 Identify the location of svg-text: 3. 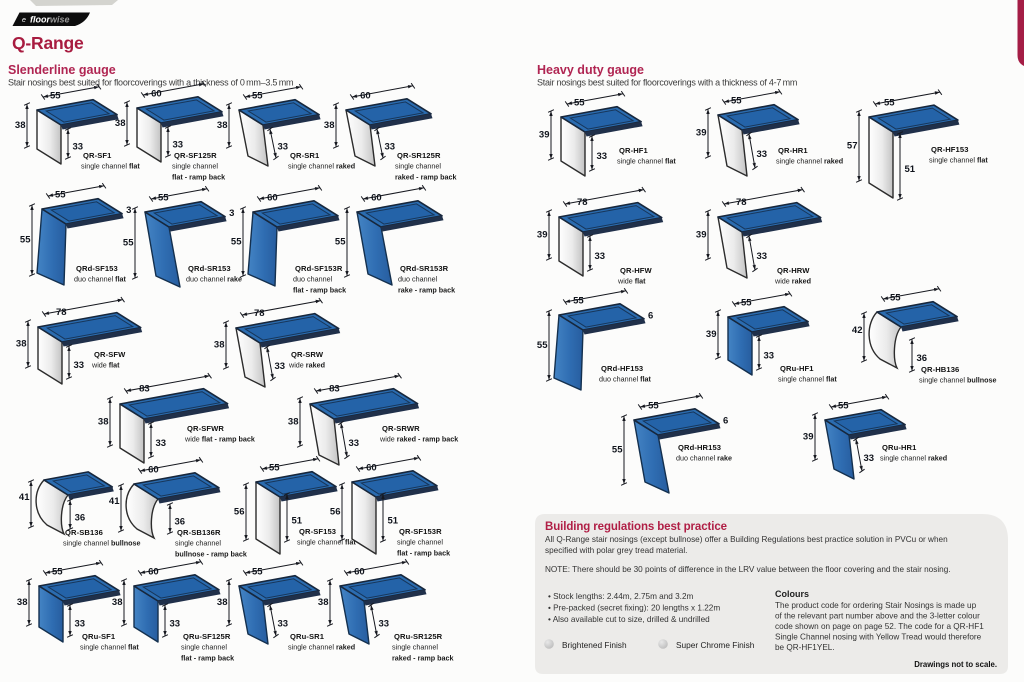
(231, 213).